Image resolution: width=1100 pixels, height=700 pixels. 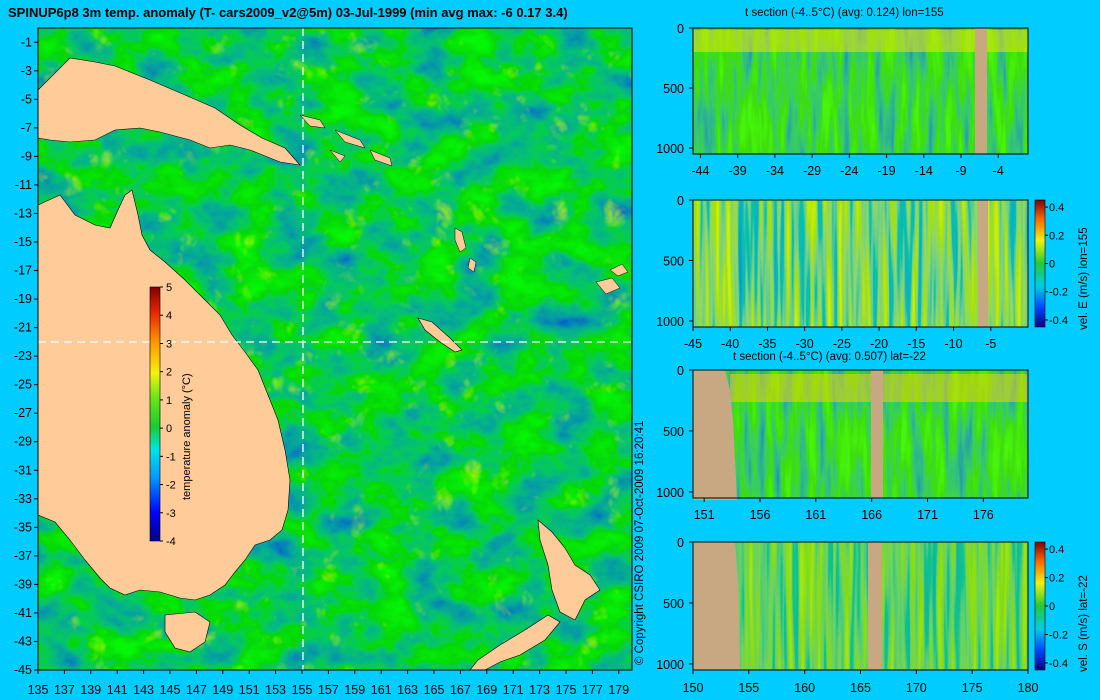 I want to click on map-x-tick-label: 149, so click(x=222, y=690).